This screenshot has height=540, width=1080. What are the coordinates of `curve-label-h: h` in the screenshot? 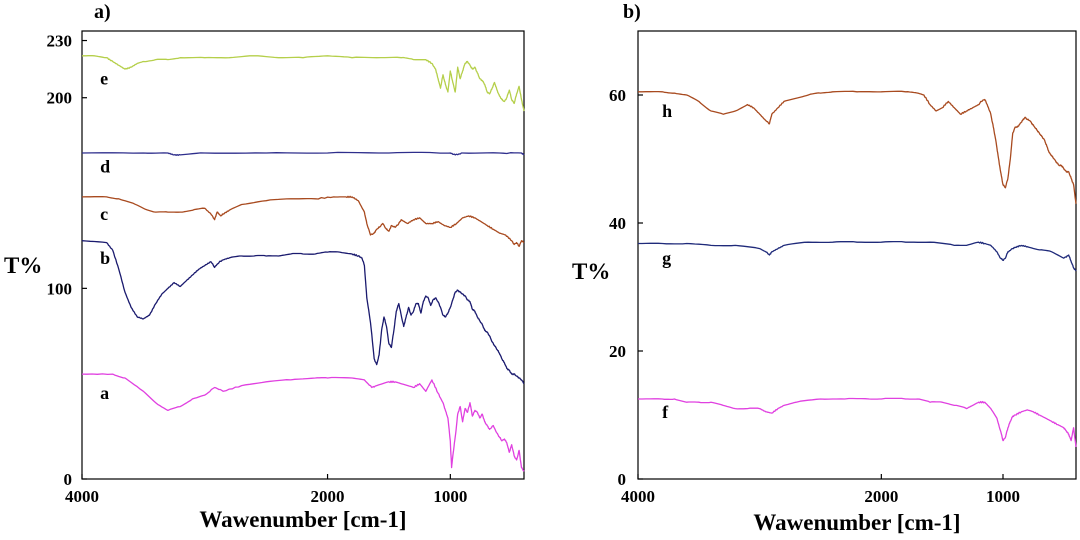 It's located at (667, 111).